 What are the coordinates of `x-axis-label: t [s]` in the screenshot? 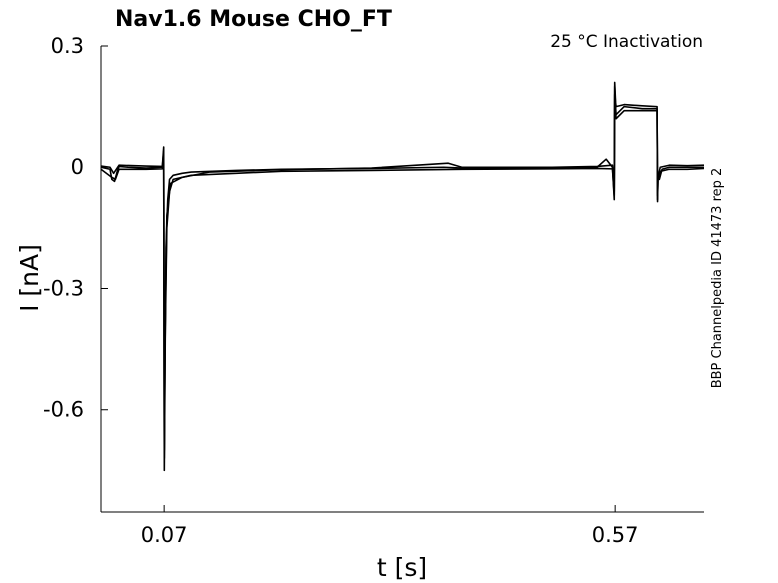 It's located at (402, 567).